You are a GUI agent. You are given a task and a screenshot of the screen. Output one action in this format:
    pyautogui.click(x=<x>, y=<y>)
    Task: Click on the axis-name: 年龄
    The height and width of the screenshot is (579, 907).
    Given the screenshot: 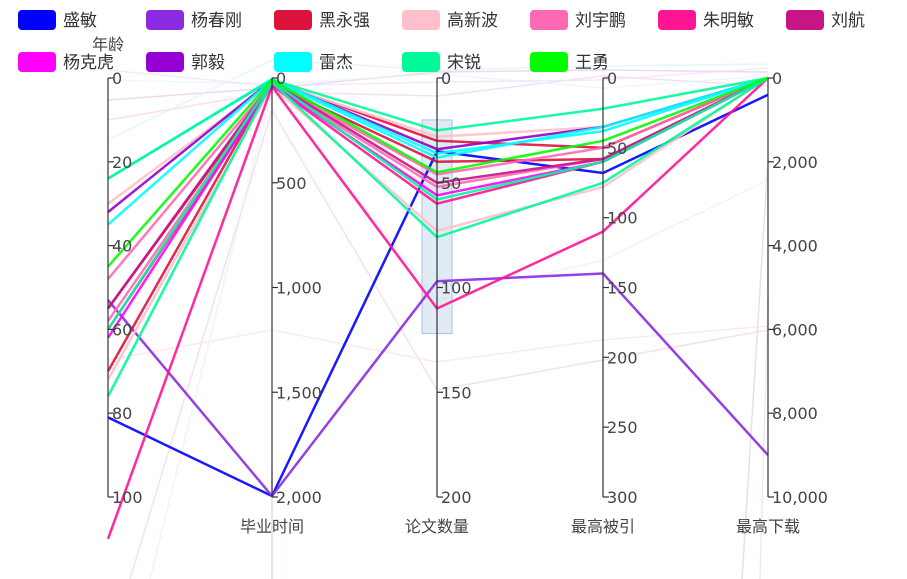 What is the action you would take?
    pyautogui.click(x=108, y=44)
    